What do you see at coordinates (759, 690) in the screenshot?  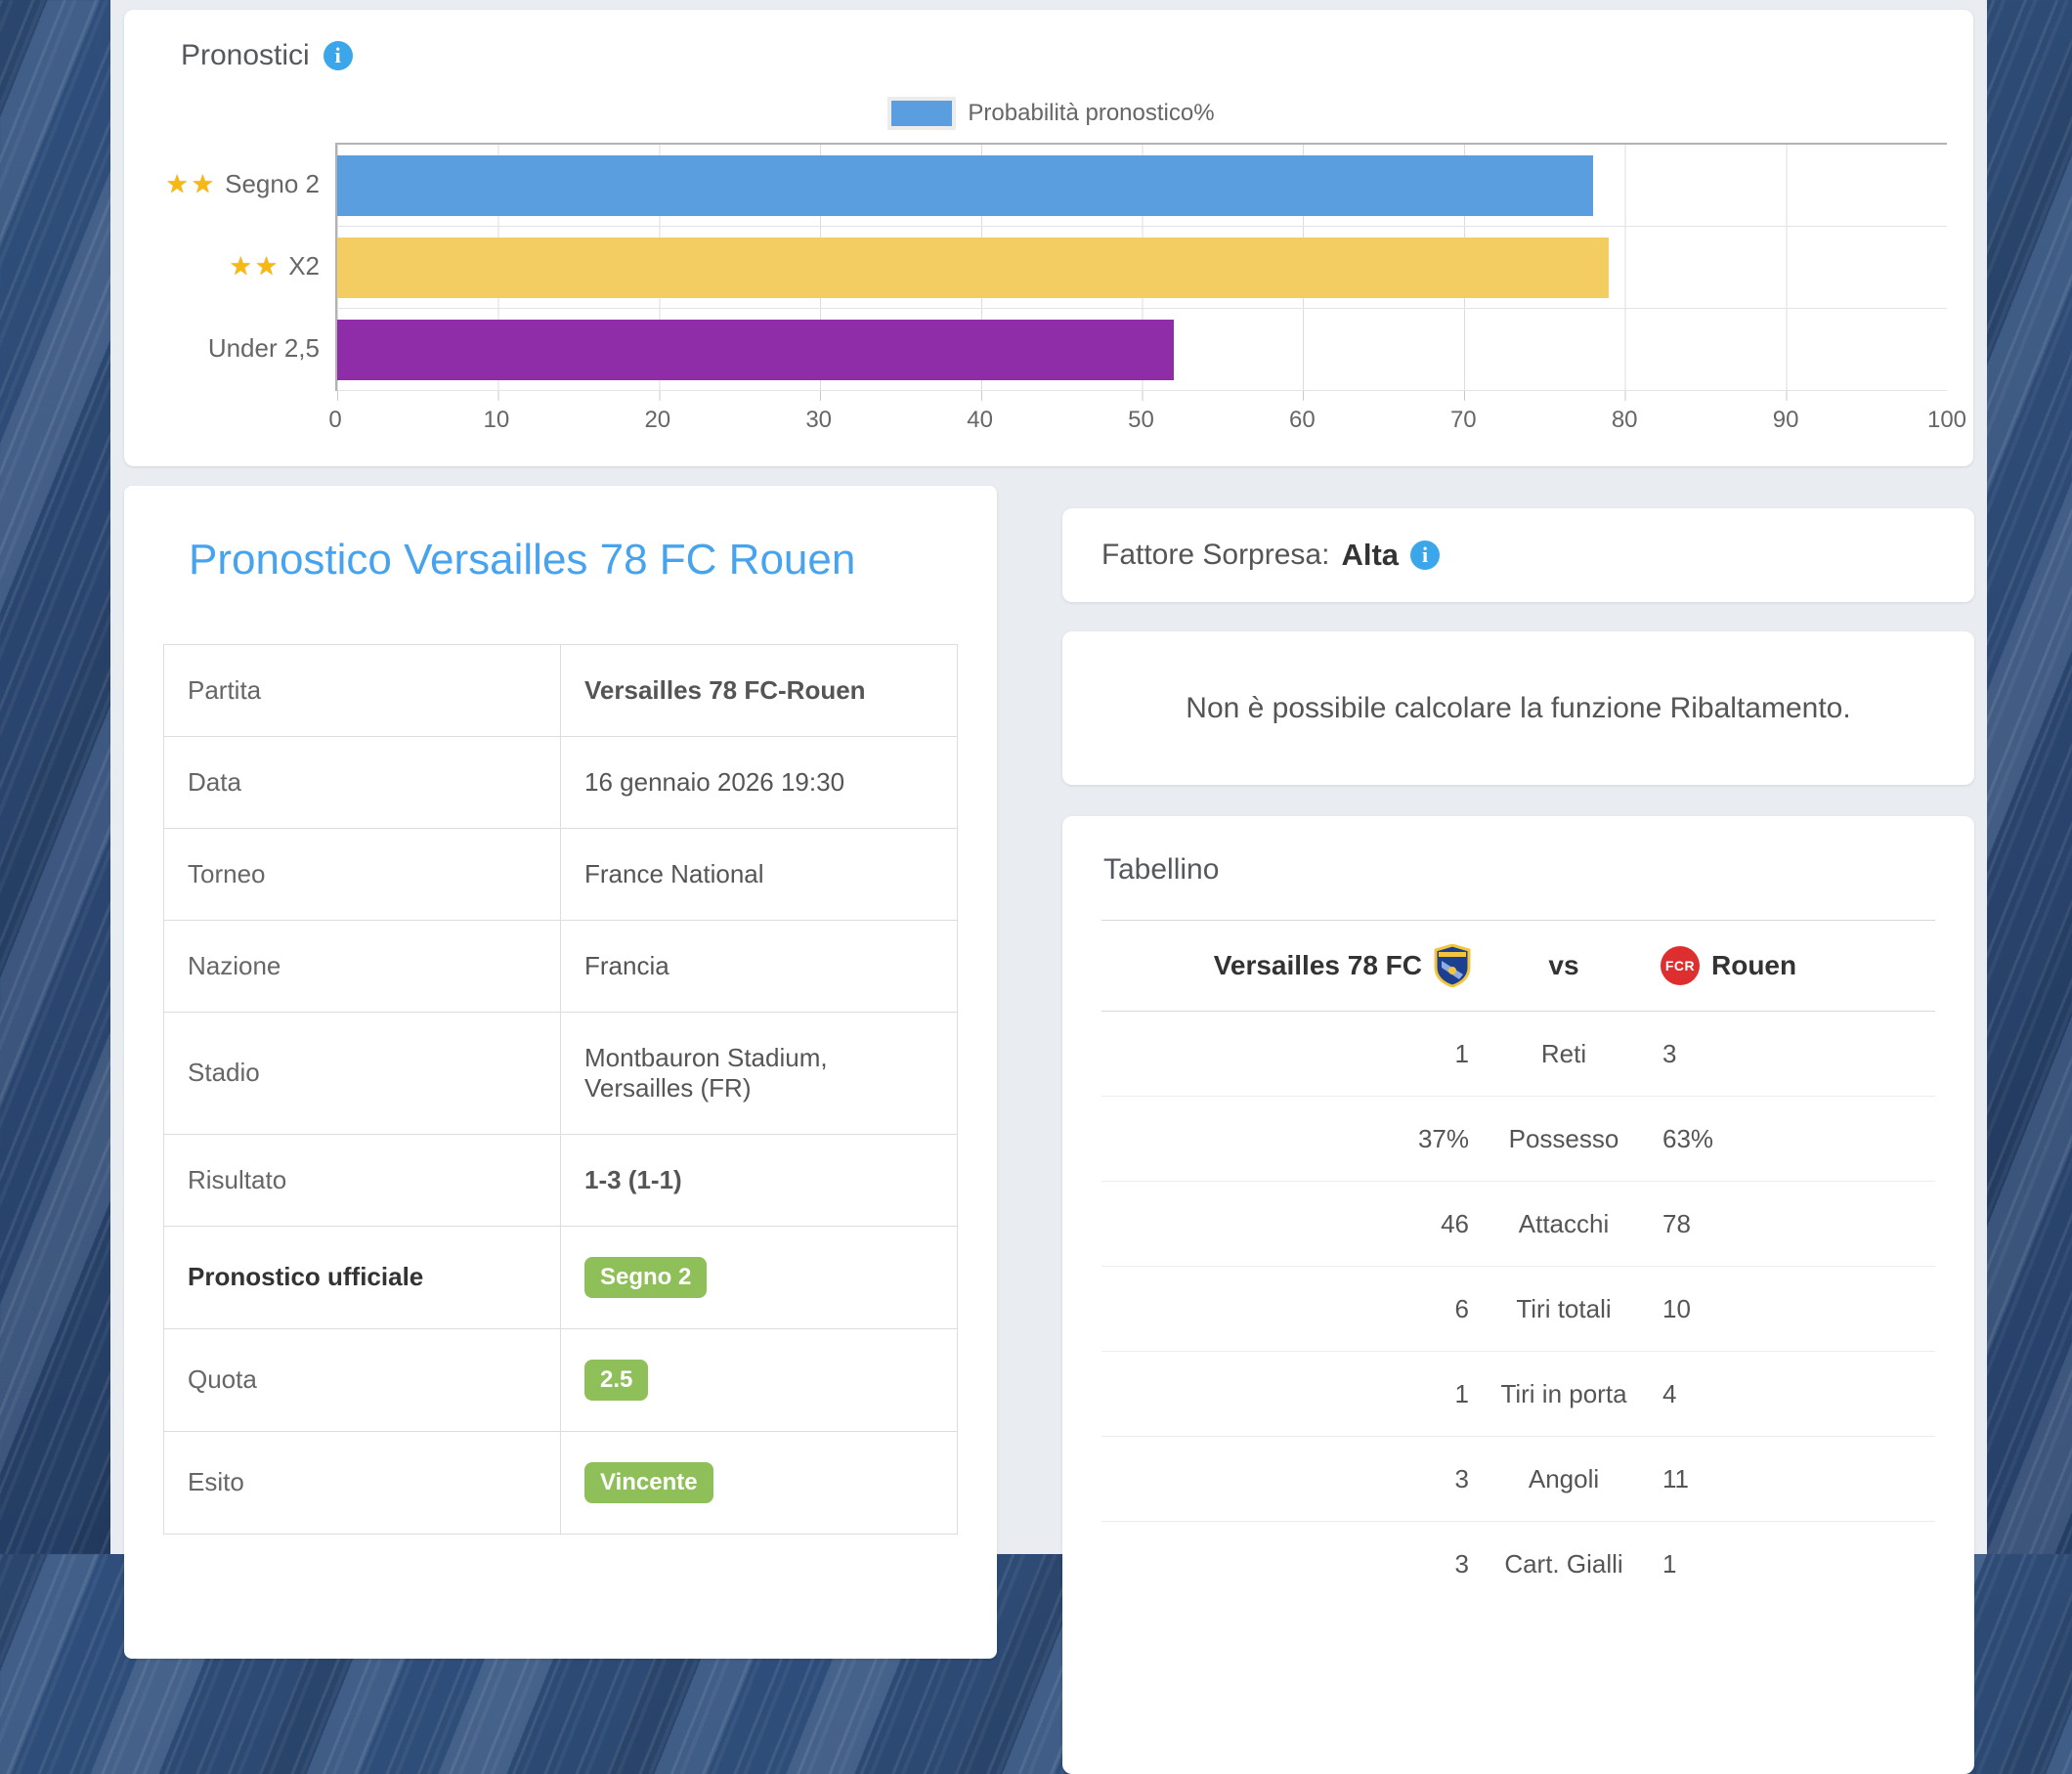 I see `row-value: Versailles 78 FC-Rouen` at bounding box center [759, 690].